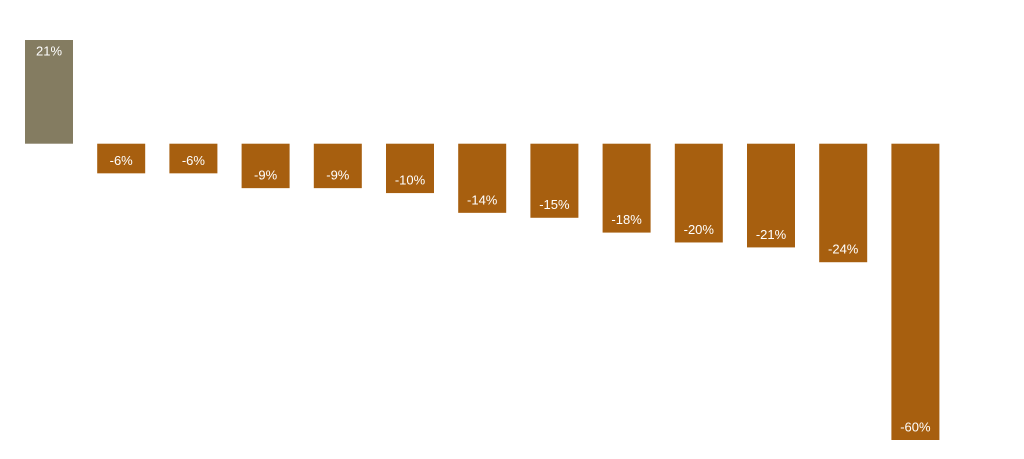 Image resolution: width=1024 pixels, height=459 pixels. What do you see at coordinates (626, 219) in the screenshot?
I see `data-label: -18%` at bounding box center [626, 219].